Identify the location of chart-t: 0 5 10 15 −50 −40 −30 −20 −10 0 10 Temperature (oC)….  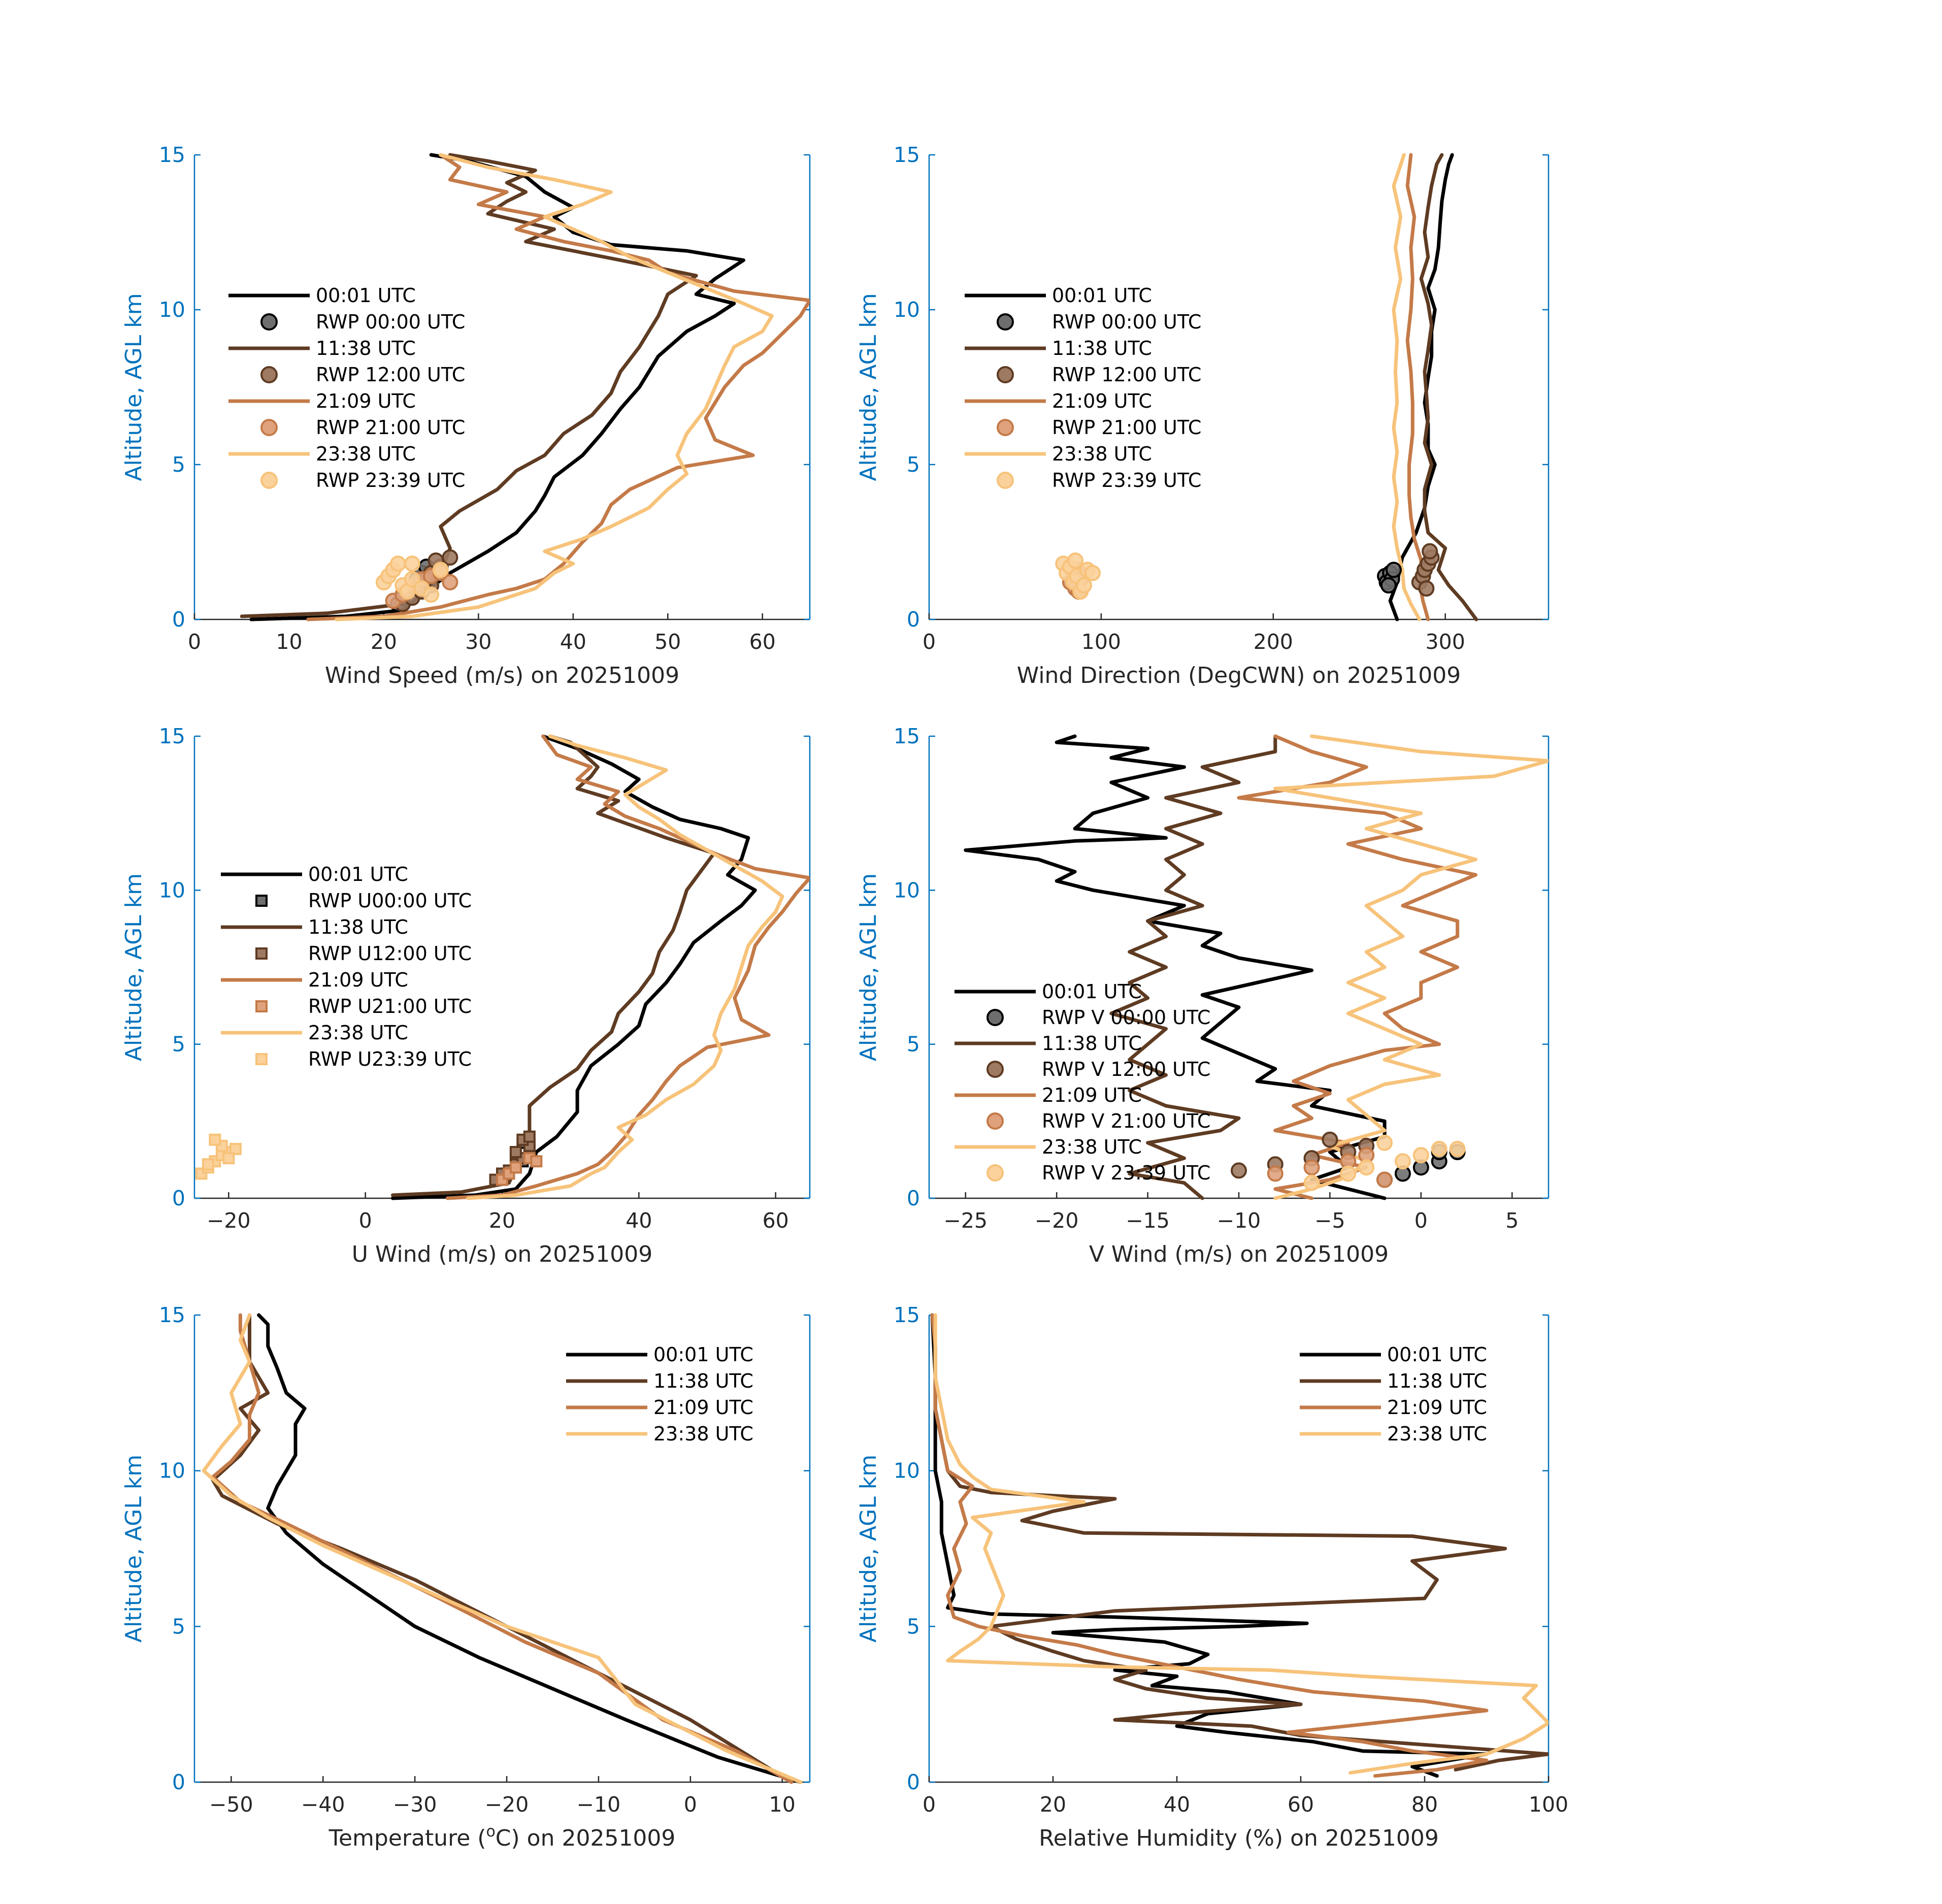
(466, 1577).